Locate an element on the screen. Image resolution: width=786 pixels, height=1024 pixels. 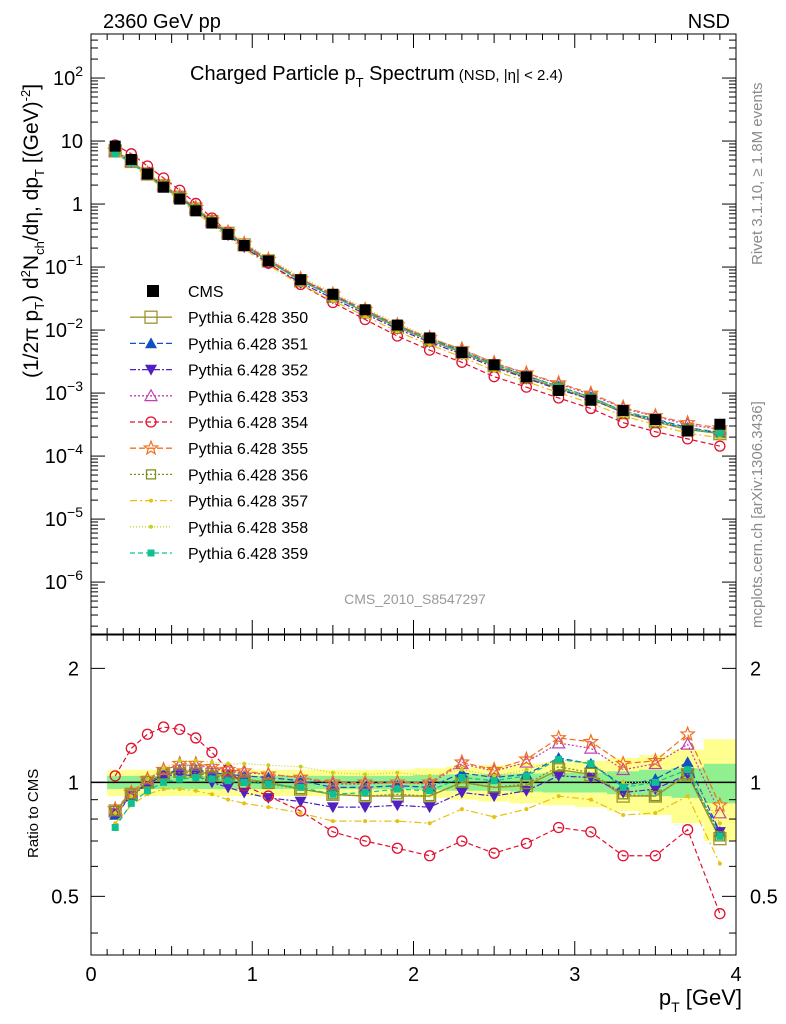
legend-label: Pythia 6.428 357 is located at coordinates (248, 502).